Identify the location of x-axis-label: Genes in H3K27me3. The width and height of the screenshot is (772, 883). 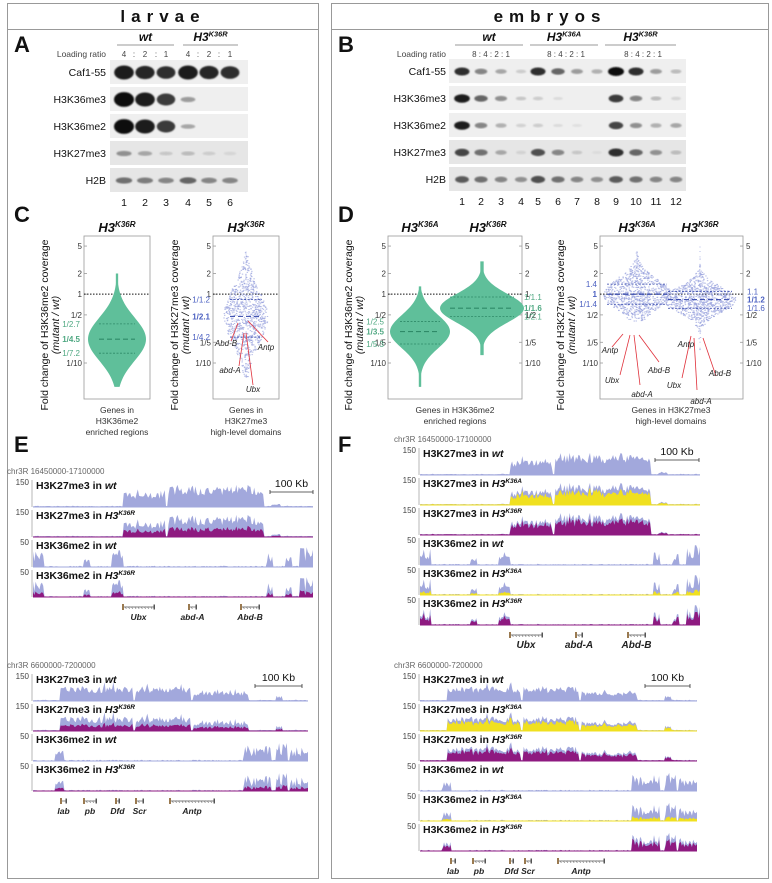
(671, 410).